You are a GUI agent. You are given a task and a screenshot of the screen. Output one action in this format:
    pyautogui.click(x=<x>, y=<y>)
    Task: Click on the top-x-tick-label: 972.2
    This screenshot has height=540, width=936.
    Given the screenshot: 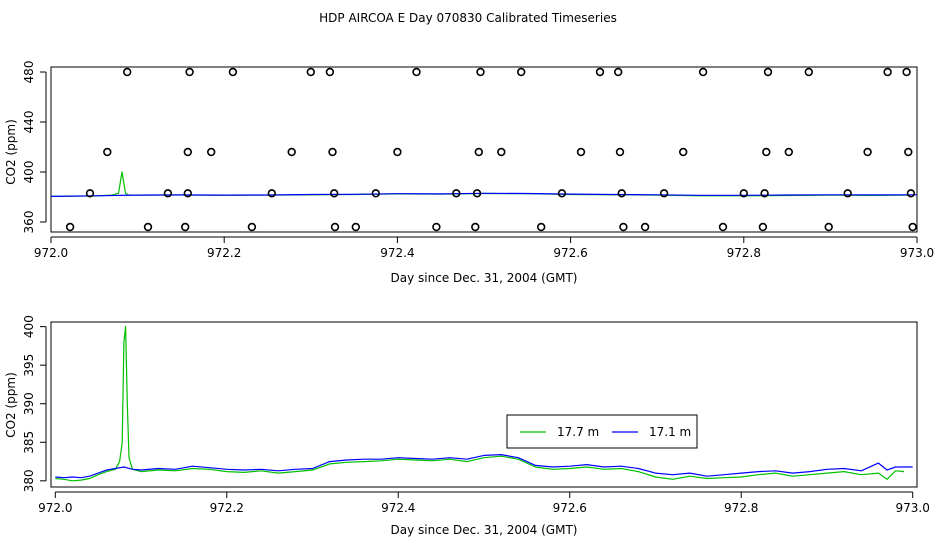 What is the action you would take?
    pyautogui.click(x=224, y=253)
    